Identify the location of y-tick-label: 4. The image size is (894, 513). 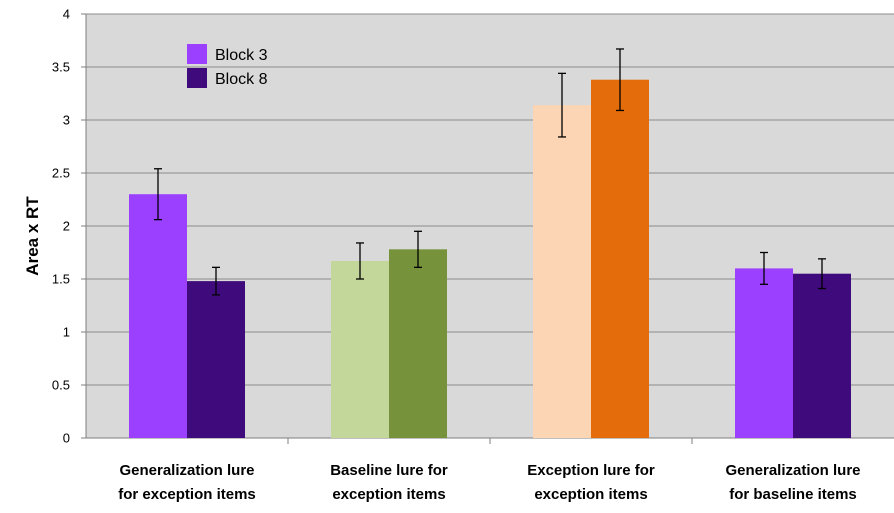
(66, 14).